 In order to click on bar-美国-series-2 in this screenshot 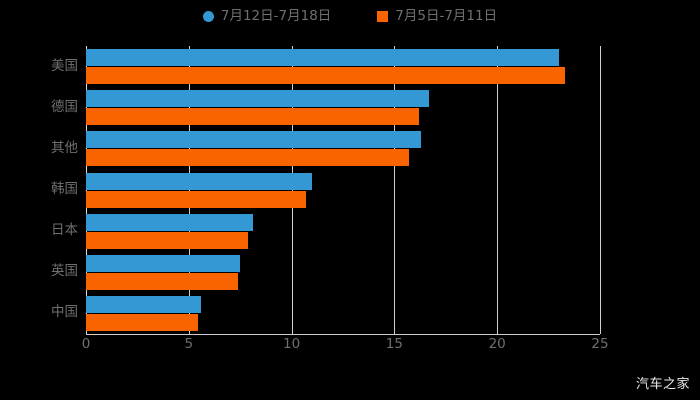, I will do `click(326, 76)`.